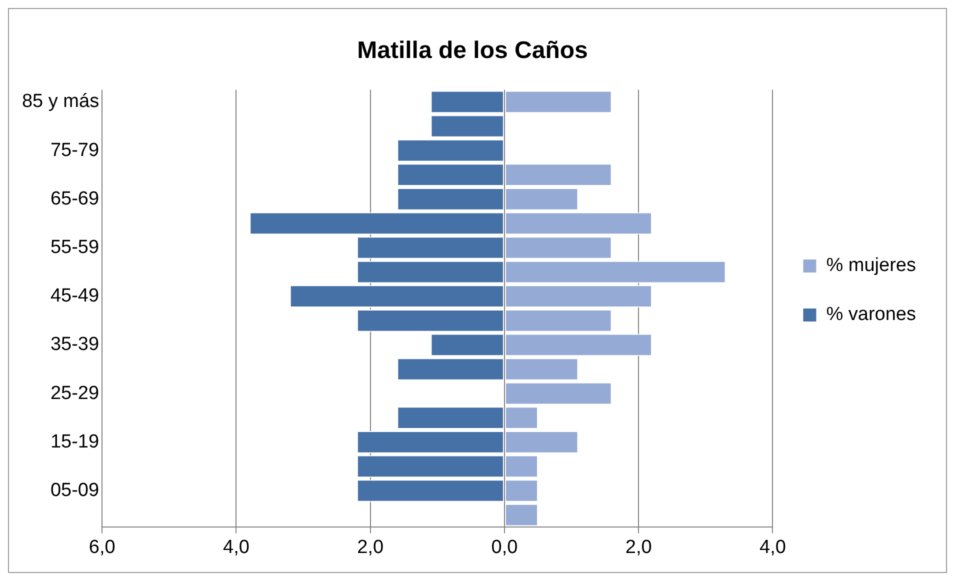  I want to click on y-tick-label: 85 y más, so click(61, 101).